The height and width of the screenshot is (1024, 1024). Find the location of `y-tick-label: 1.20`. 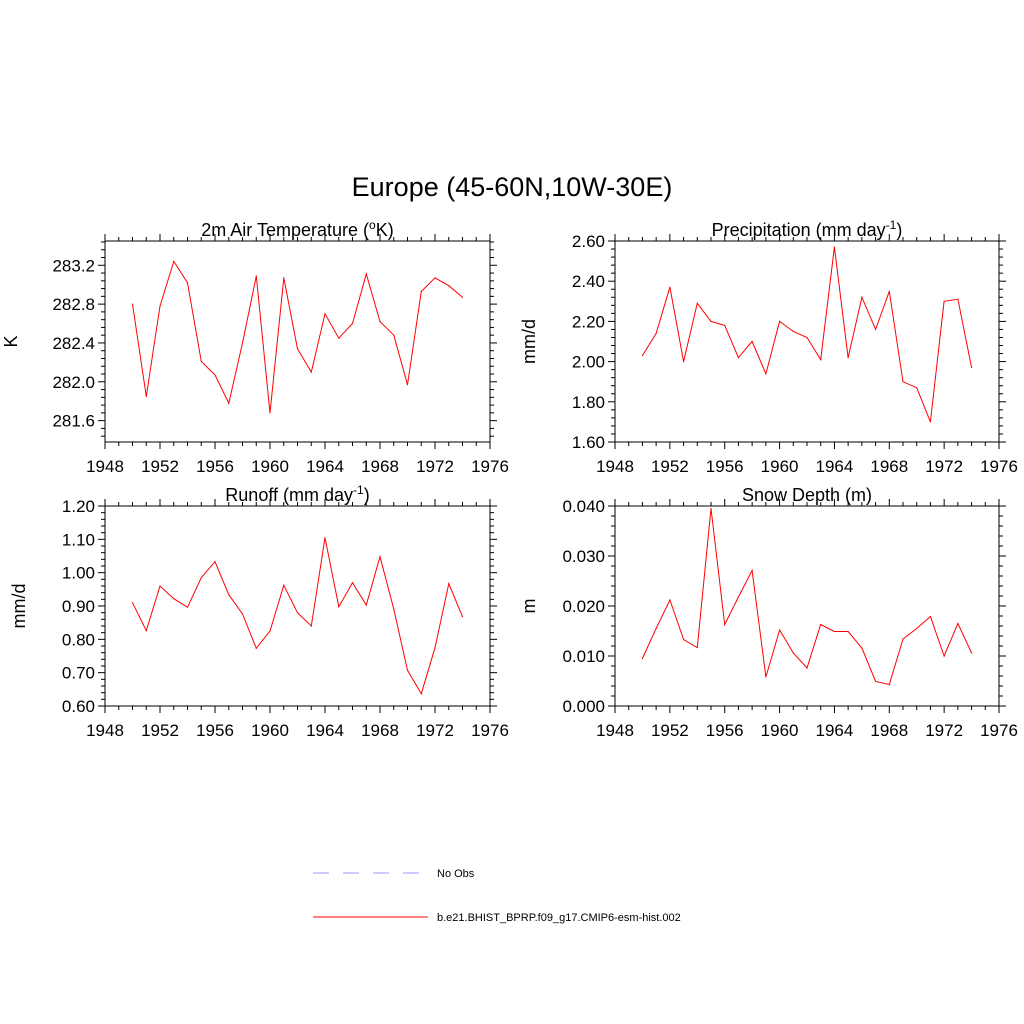

y-tick-label: 1.20 is located at coordinates (78, 506).